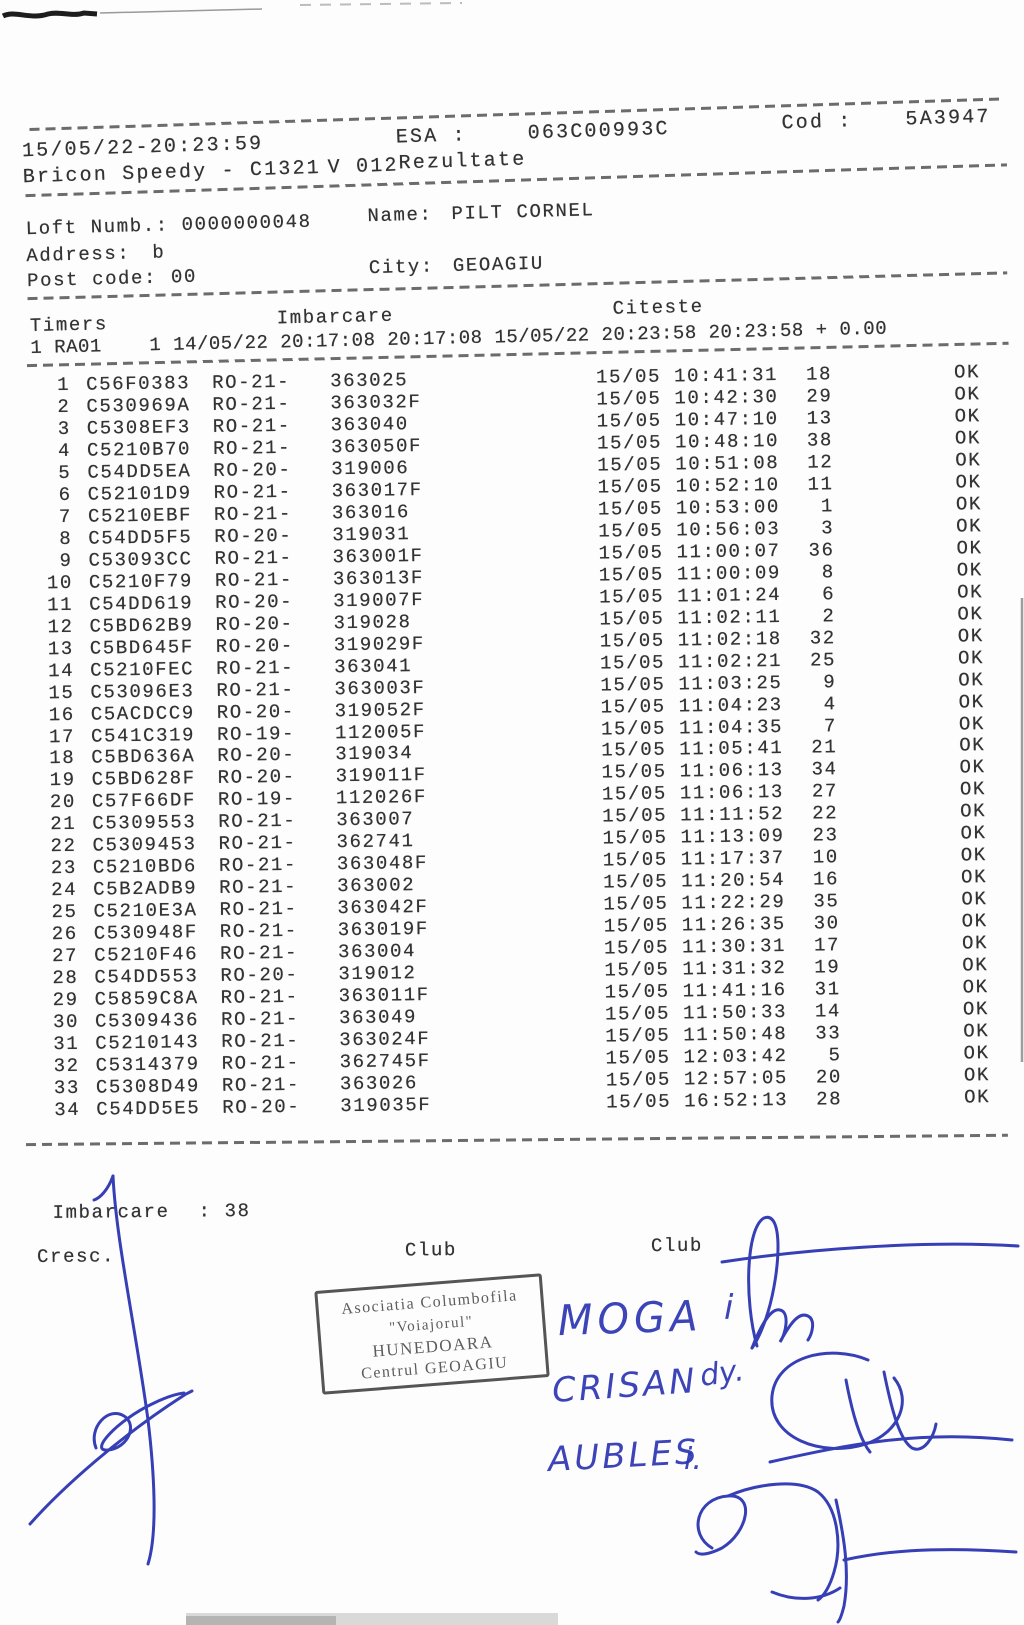 The height and width of the screenshot is (1625, 1024). Describe the element at coordinates (60, 604) in the screenshot. I see `row-rank: 11` at that location.